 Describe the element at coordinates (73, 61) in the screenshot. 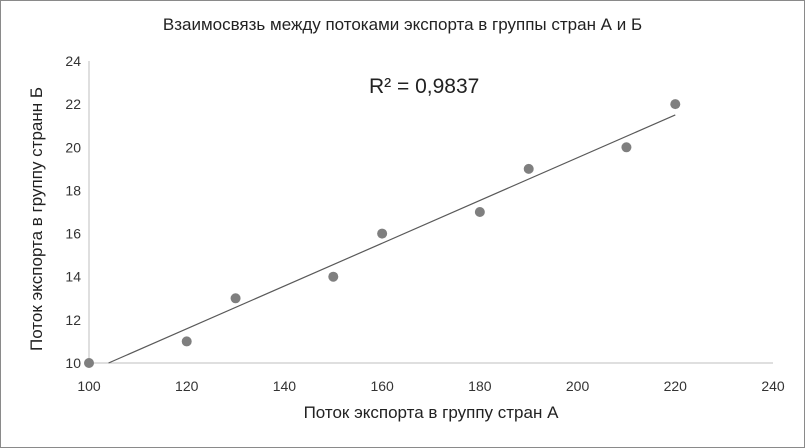

I see `y-tick-label: 24` at that location.